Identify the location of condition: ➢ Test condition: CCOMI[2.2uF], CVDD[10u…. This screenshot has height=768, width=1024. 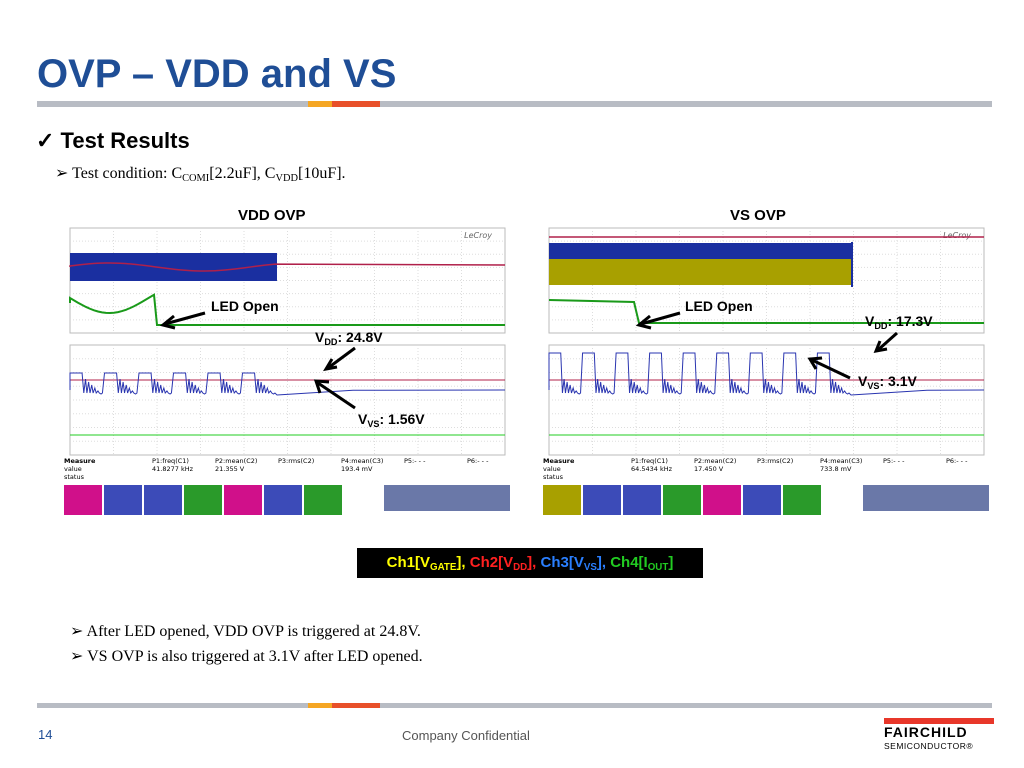
(200, 174).